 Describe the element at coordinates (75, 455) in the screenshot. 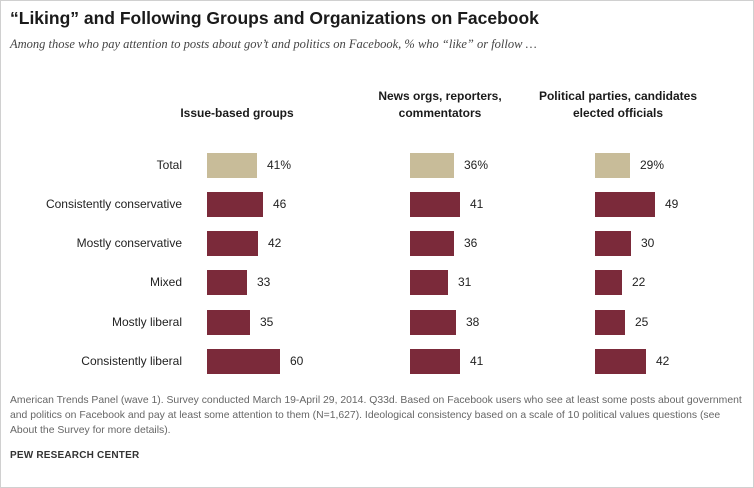

I see `source-credit: PEW RESEARCH CENTER` at that location.